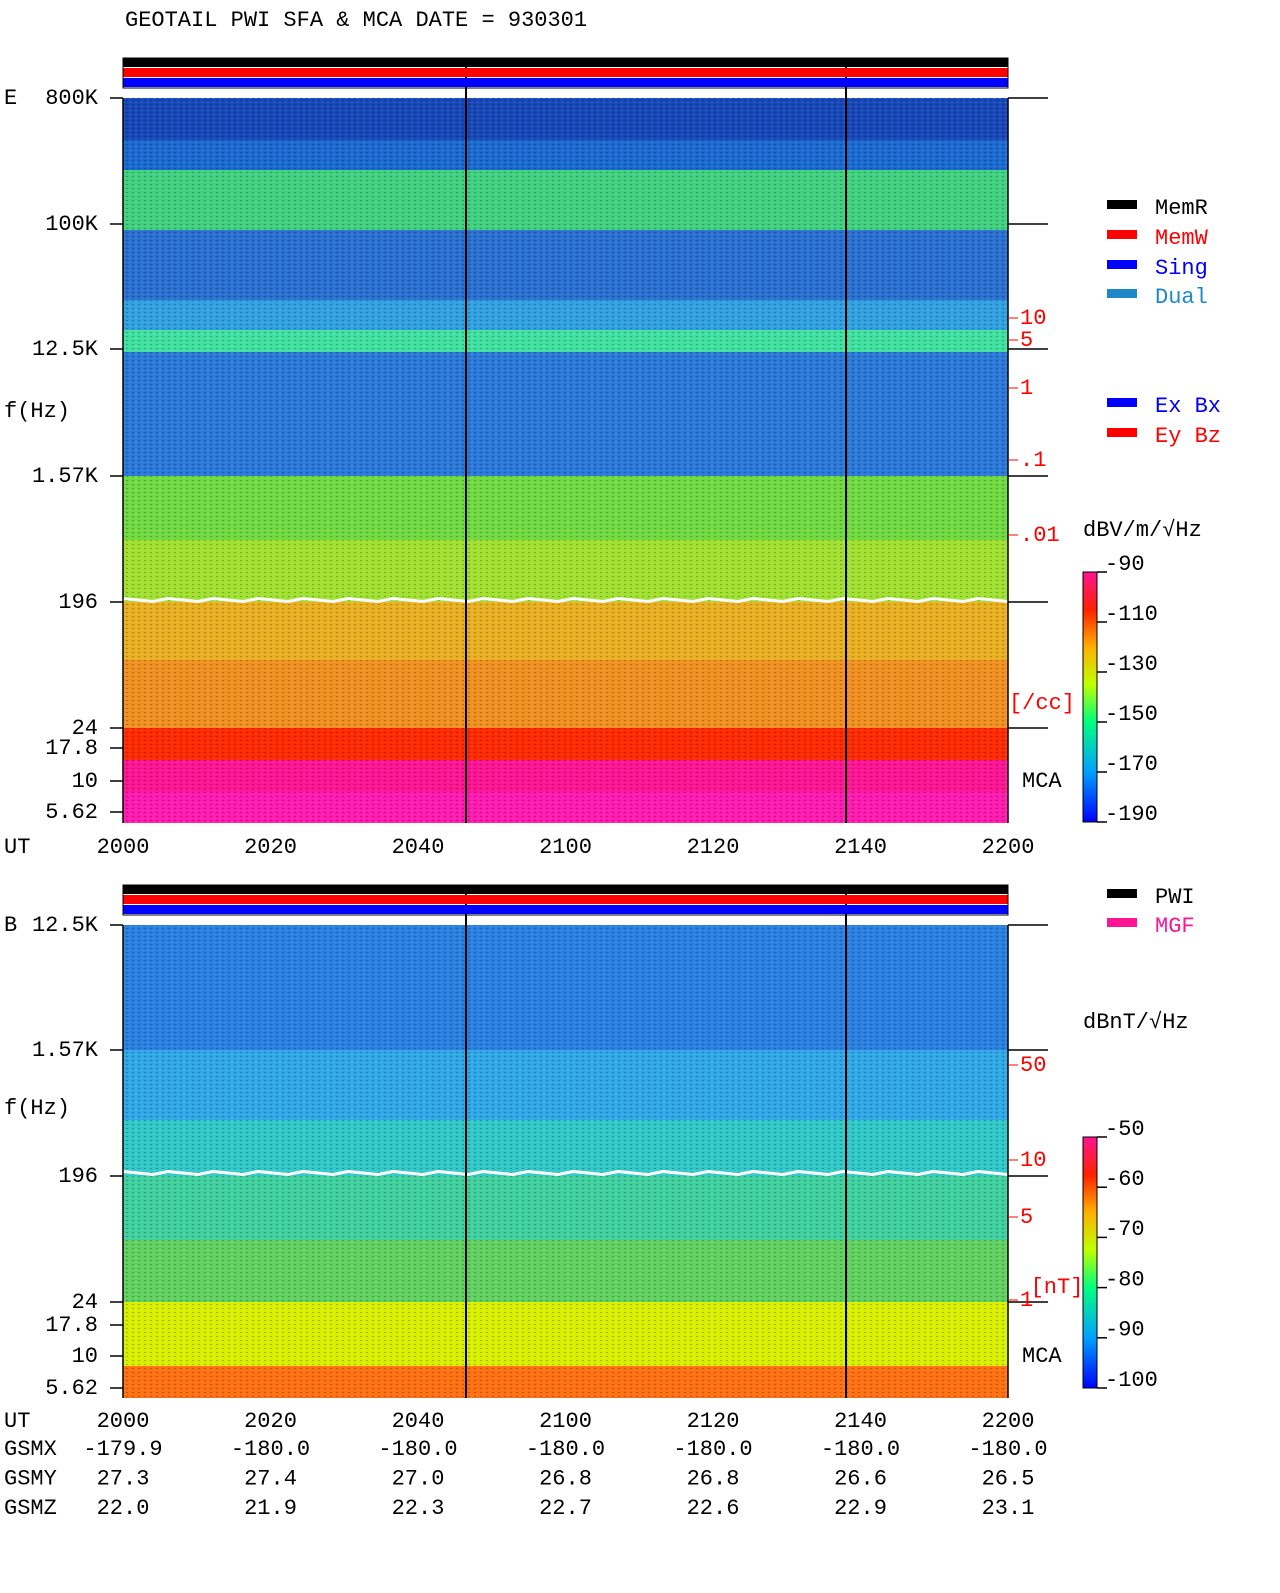  I want to click on time-tick-label: 2000, so click(123, 847).